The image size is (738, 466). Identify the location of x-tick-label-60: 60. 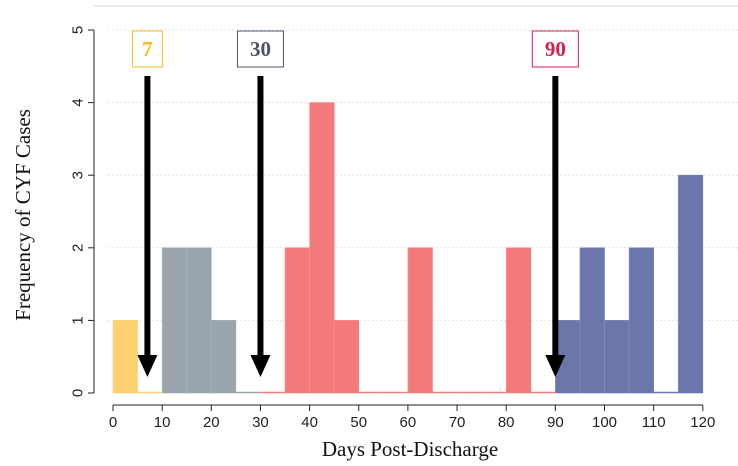
(408, 422).